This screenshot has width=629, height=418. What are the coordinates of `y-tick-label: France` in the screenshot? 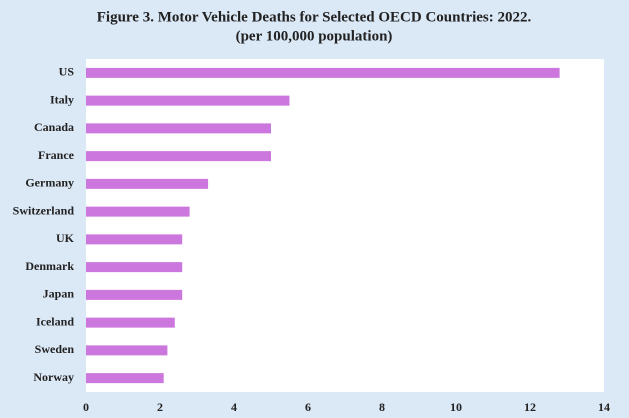 It's located at (56, 155).